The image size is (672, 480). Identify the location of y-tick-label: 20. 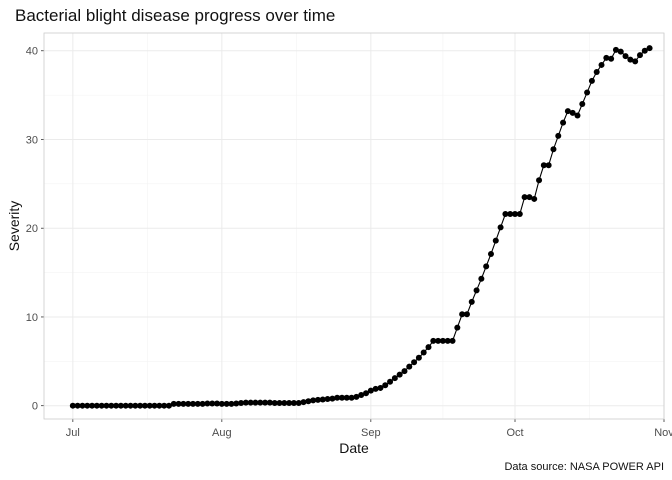
(32, 229).